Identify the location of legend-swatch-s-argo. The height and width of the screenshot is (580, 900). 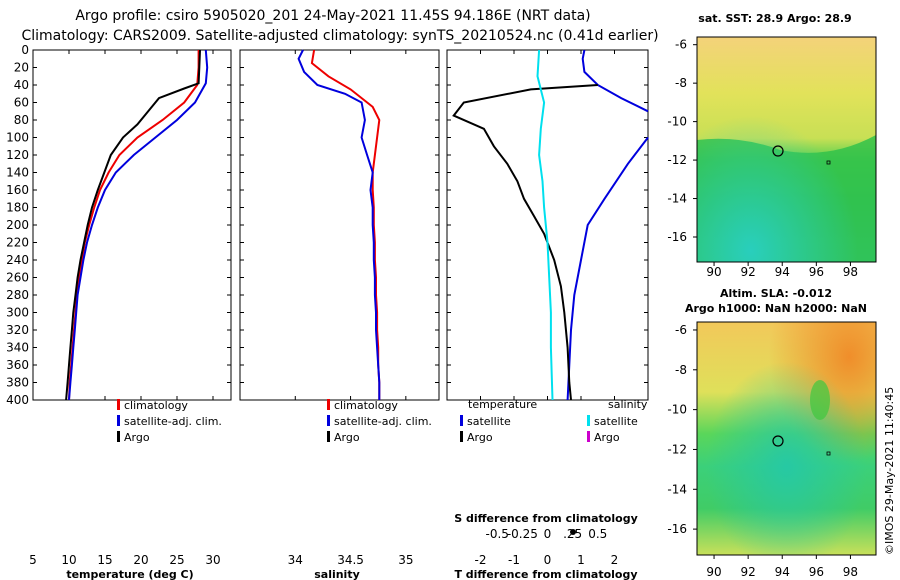
(588, 436).